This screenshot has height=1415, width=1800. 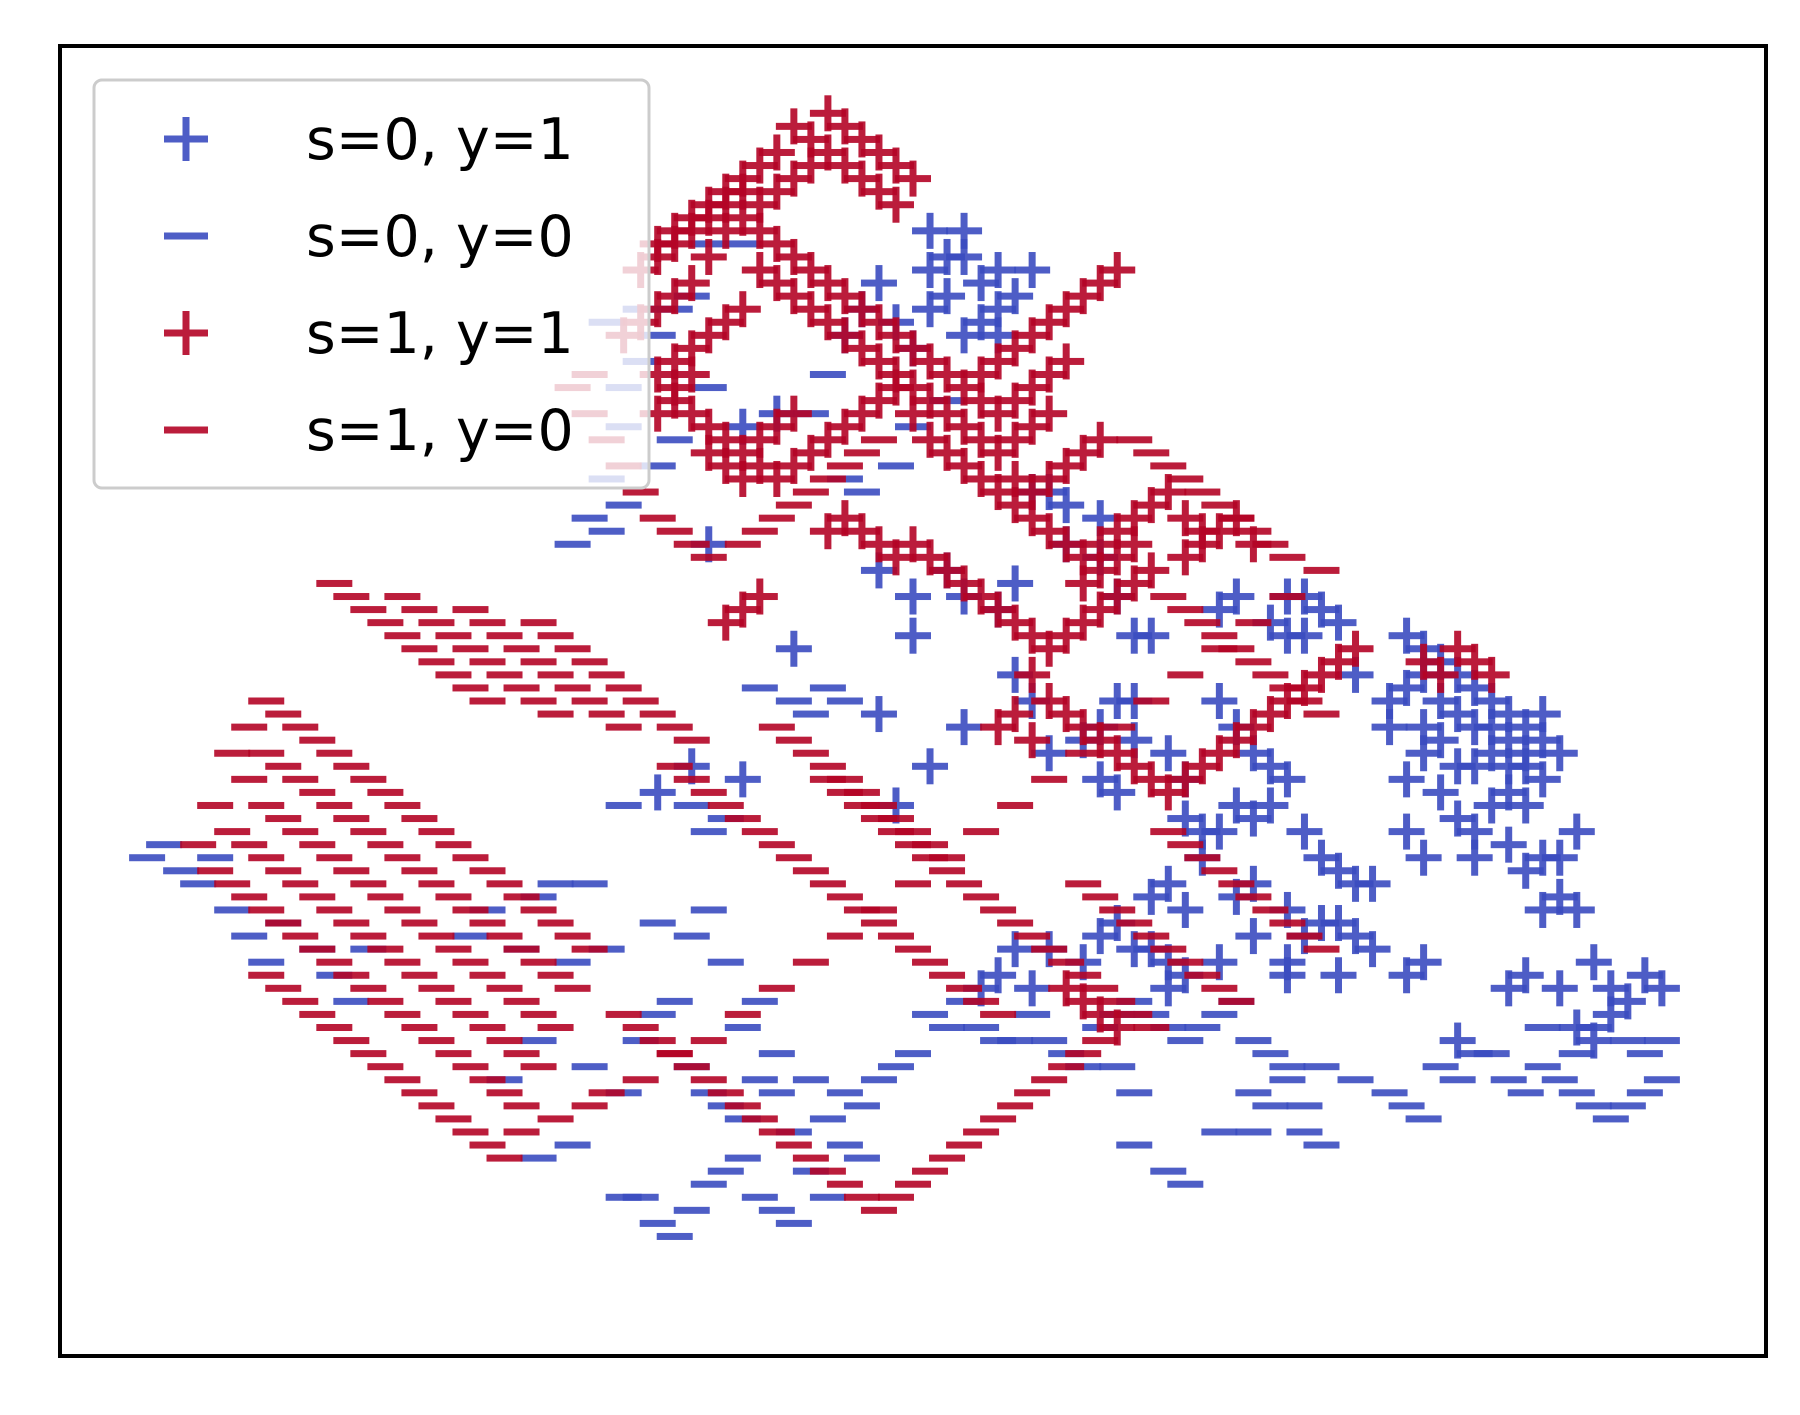 What do you see at coordinates (369, 431) in the screenshot?
I see `legend-item: s=1, y=0` at bounding box center [369, 431].